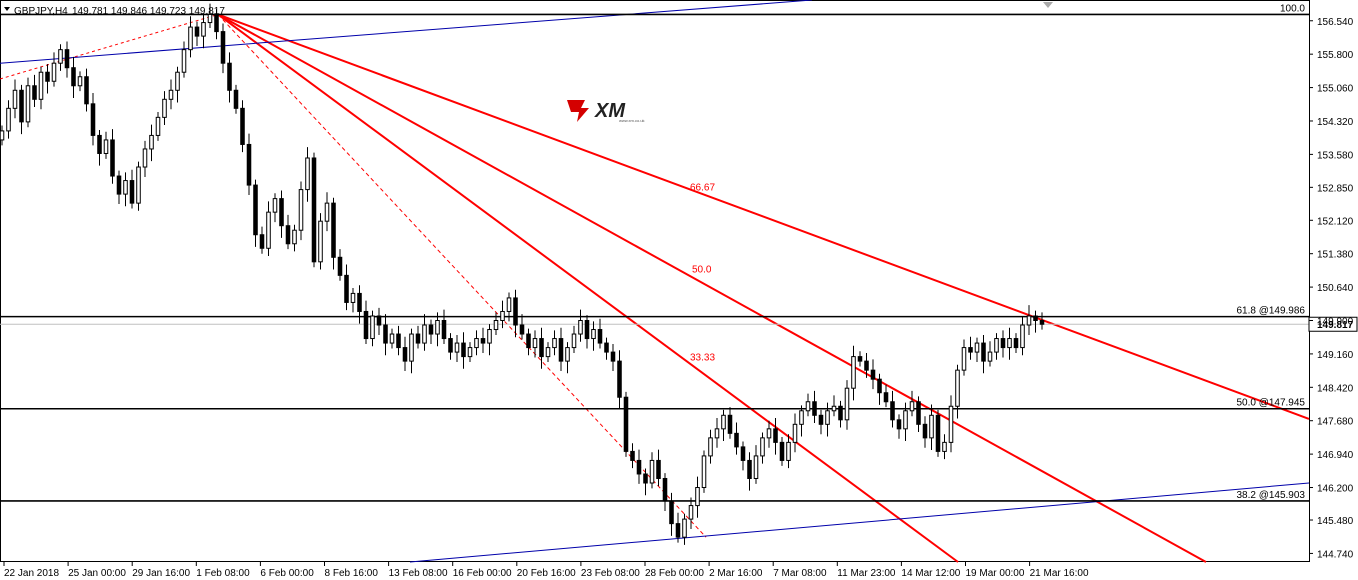  Describe the element at coordinates (41, 11) in the screenshot. I see `symbol-label: GBPJPY,H4` at that location.